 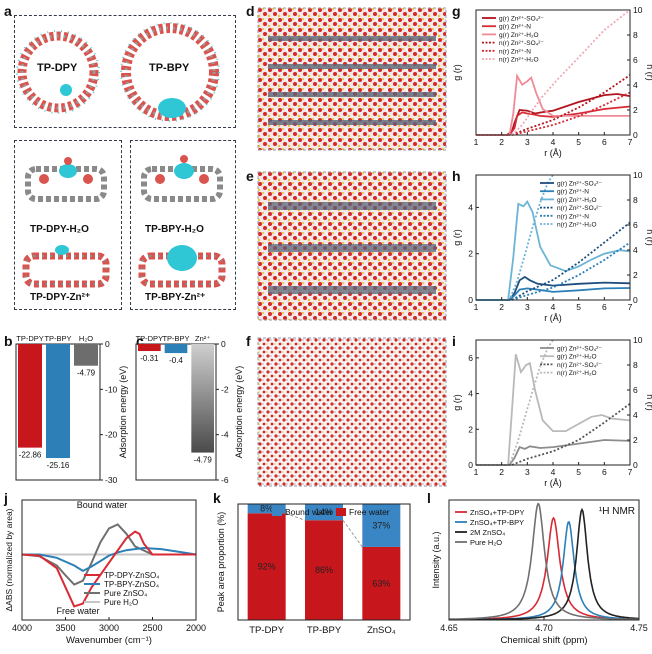 I want to click on c-category-2: Zn²⁺, so click(x=202, y=338).